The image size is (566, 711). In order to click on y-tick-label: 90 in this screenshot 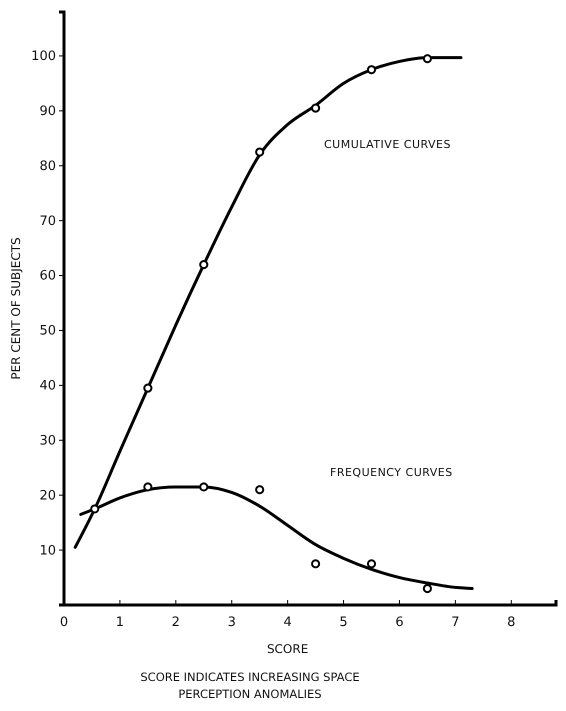, I will do `click(47, 111)`.